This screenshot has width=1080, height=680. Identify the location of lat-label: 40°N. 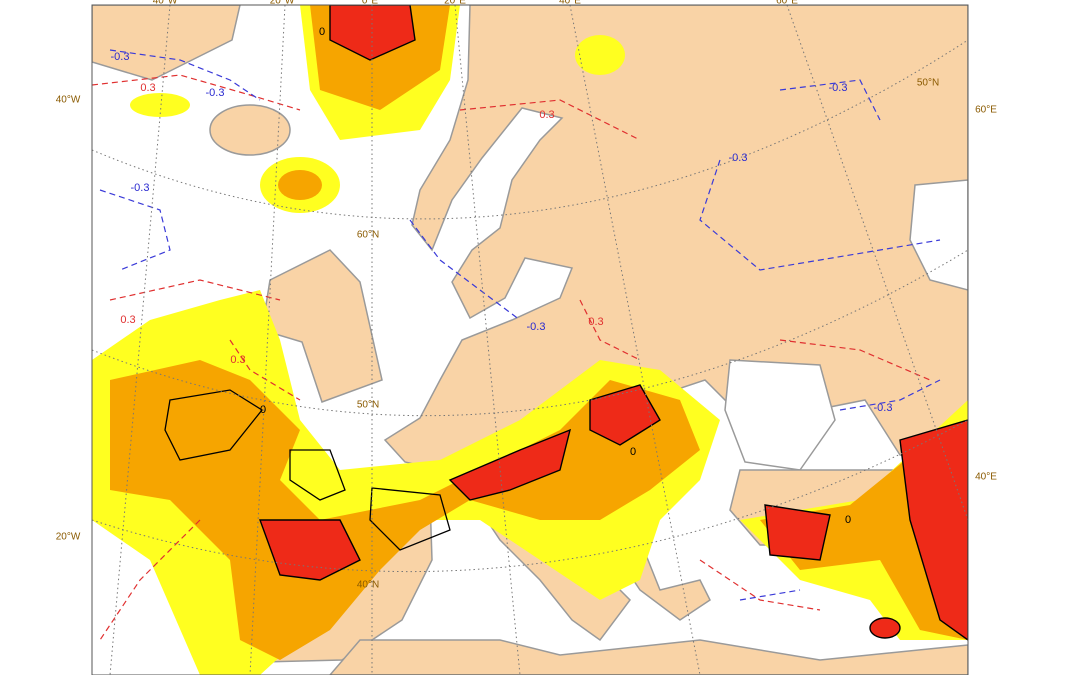
(368, 585).